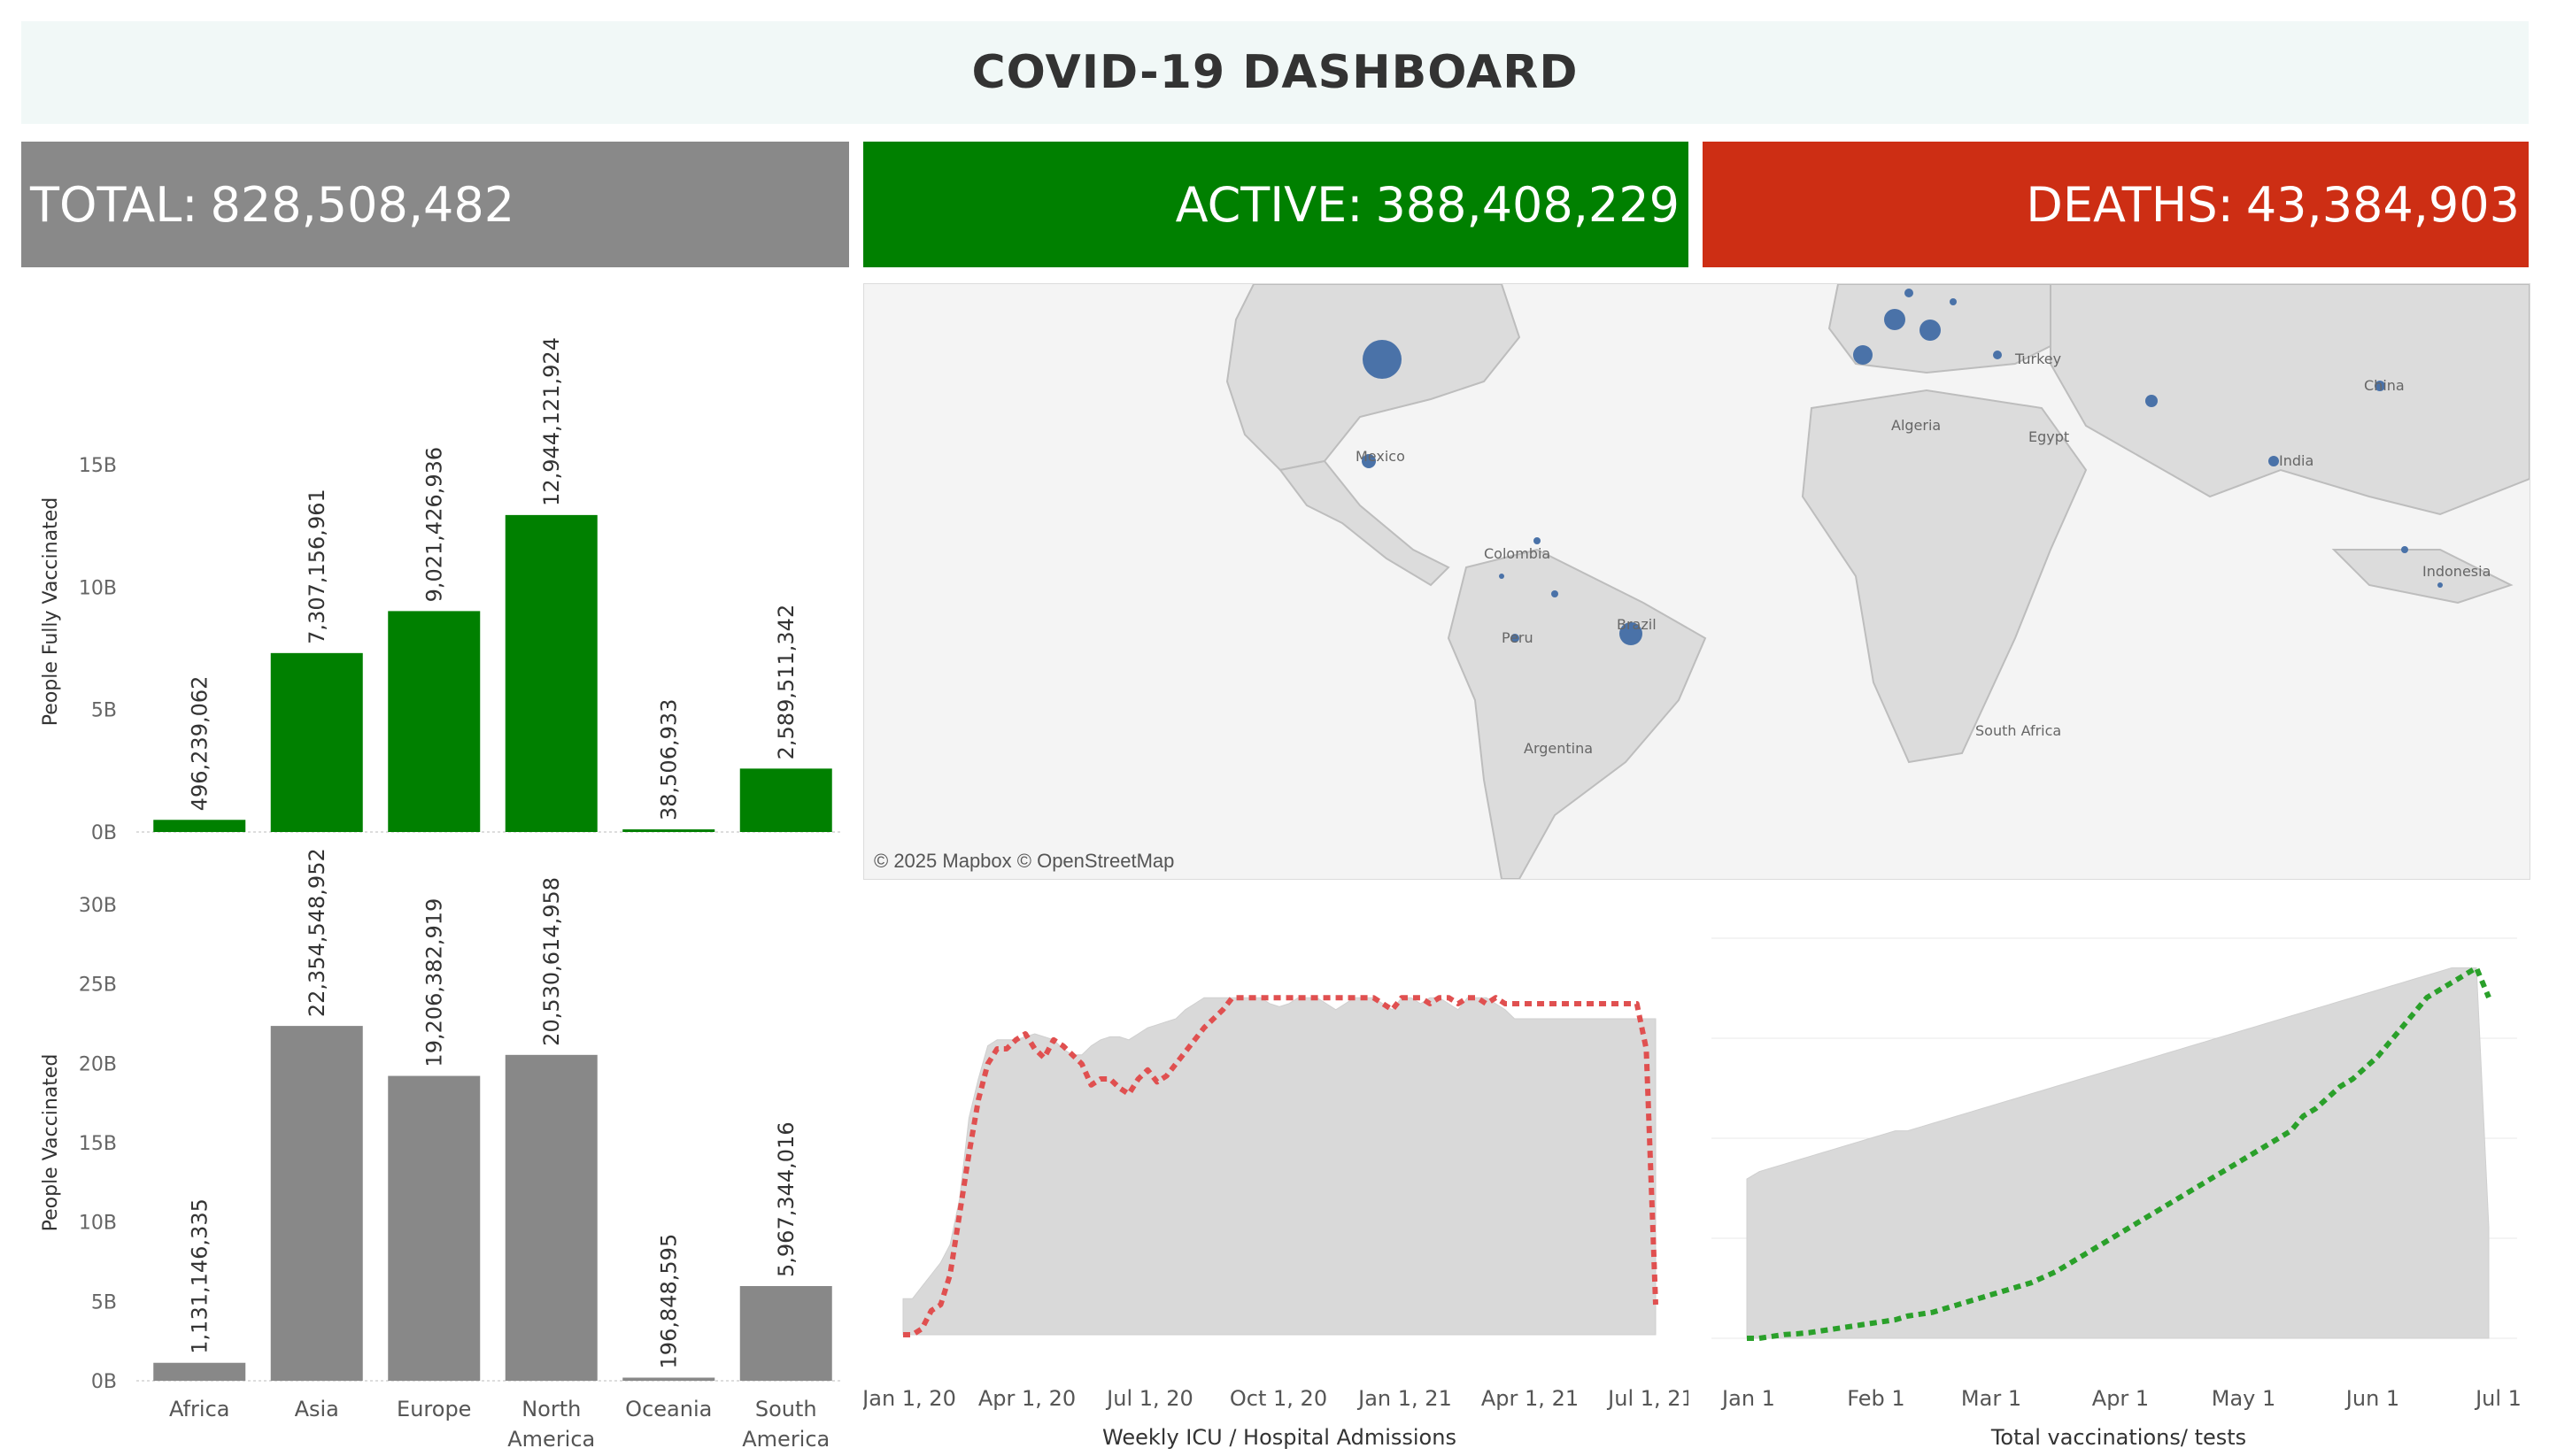 The width and height of the screenshot is (2549, 1456). Describe the element at coordinates (1149, 1398) in the screenshot. I see `x-tick-label: Jul 1, 20` at that location.